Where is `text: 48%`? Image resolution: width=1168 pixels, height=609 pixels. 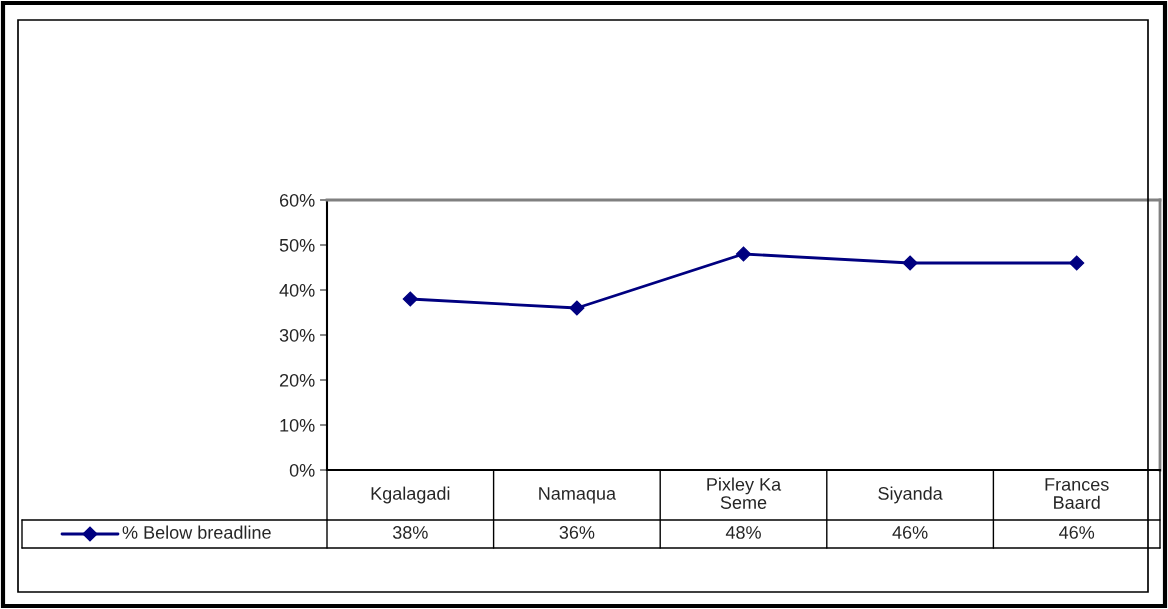 text: 48% is located at coordinates (743, 532).